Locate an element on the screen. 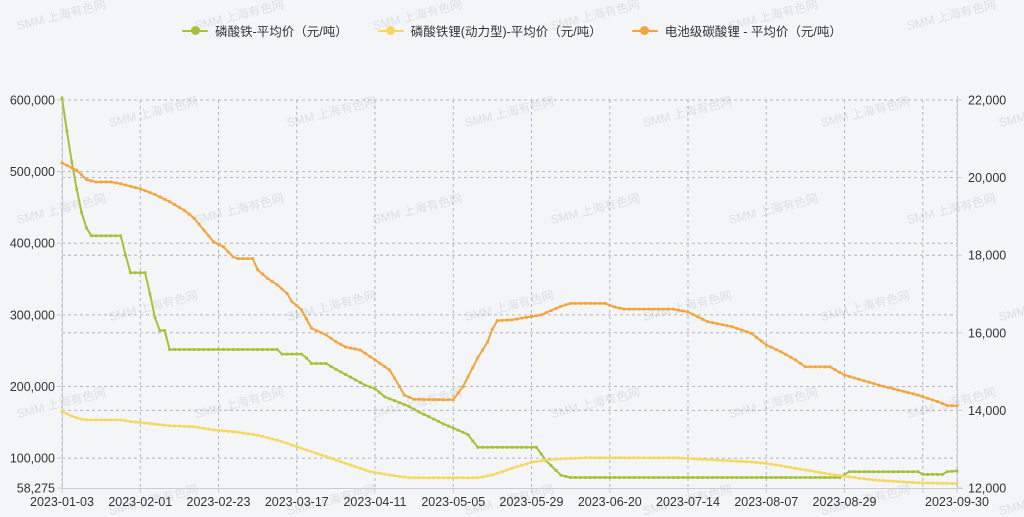 Image resolution: width=1024 pixels, height=517 pixels. svg-text: 400,000 is located at coordinates (32, 244).